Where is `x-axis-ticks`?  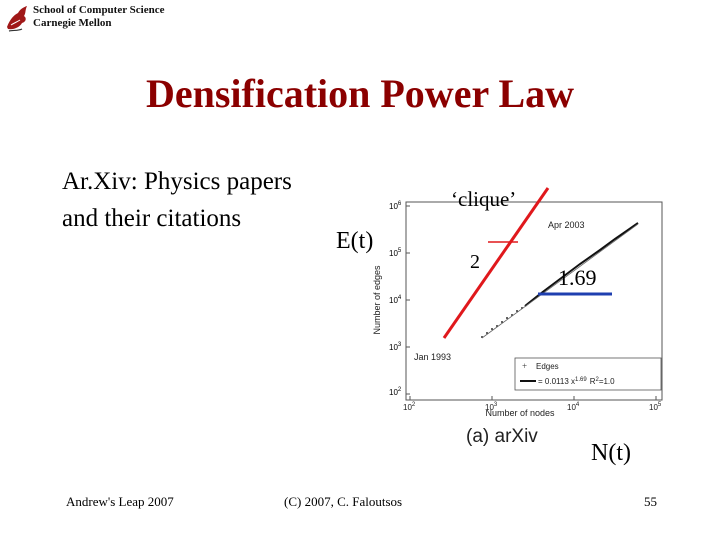 x-axis-ticks is located at coordinates (533, 398).